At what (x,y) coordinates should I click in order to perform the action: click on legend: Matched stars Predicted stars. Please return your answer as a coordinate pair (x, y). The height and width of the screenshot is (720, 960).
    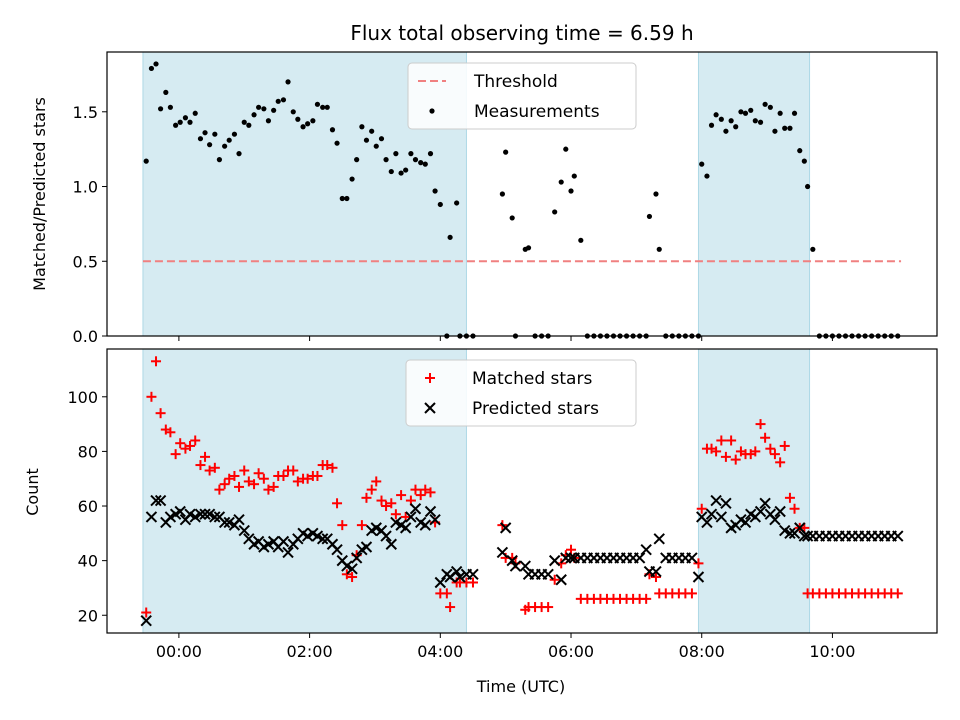
    Looking at the image, I should click on (521, 393).